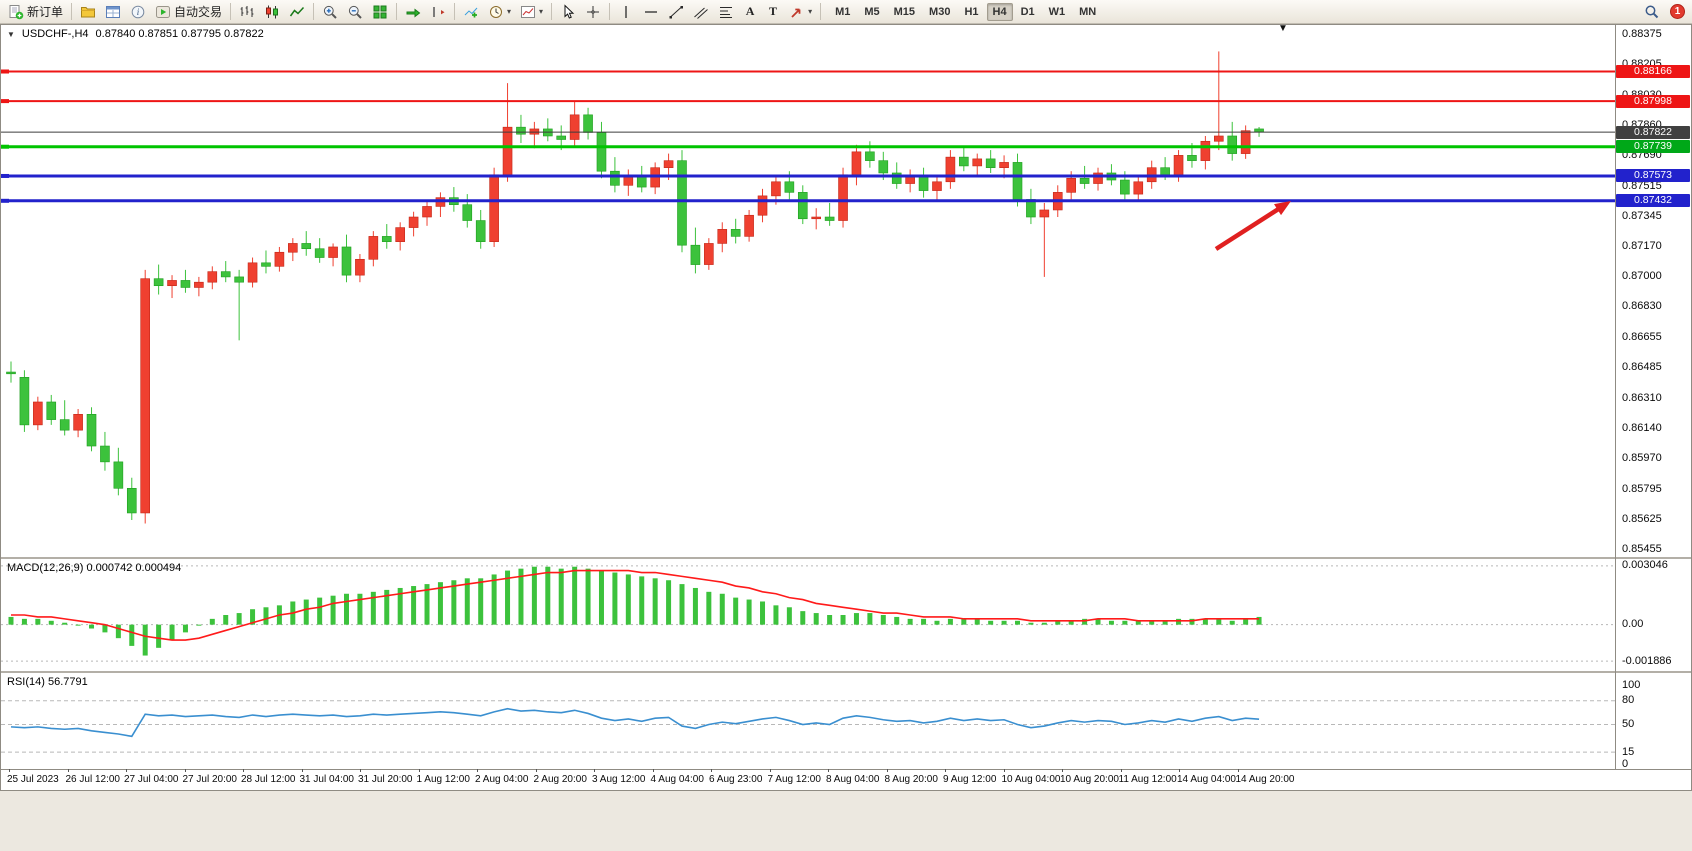 This screenshot has height=851, width=1692. What do you see at coordinates (1628, 700) in the screenshot?
I see `rsi-axis-label: 80` at bounding box center [1628, 700].